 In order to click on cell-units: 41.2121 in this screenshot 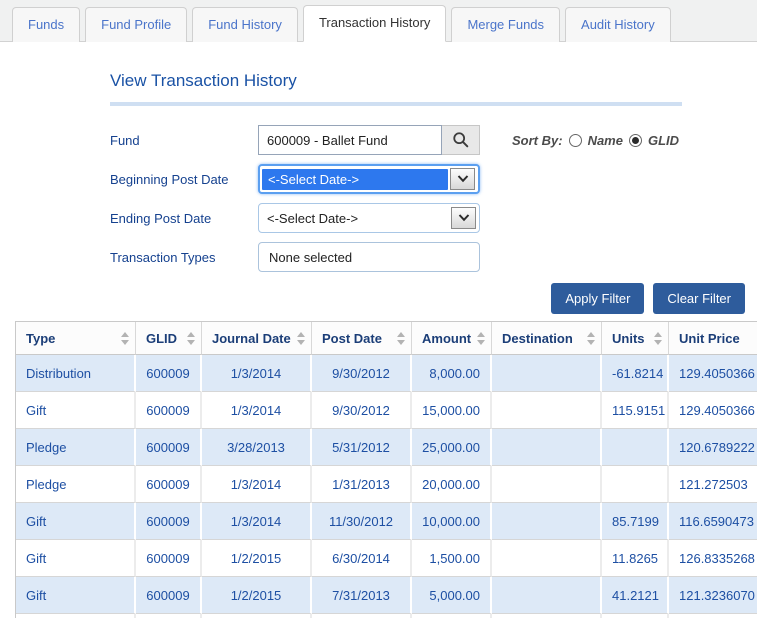, I will do `click(635, 595)`.